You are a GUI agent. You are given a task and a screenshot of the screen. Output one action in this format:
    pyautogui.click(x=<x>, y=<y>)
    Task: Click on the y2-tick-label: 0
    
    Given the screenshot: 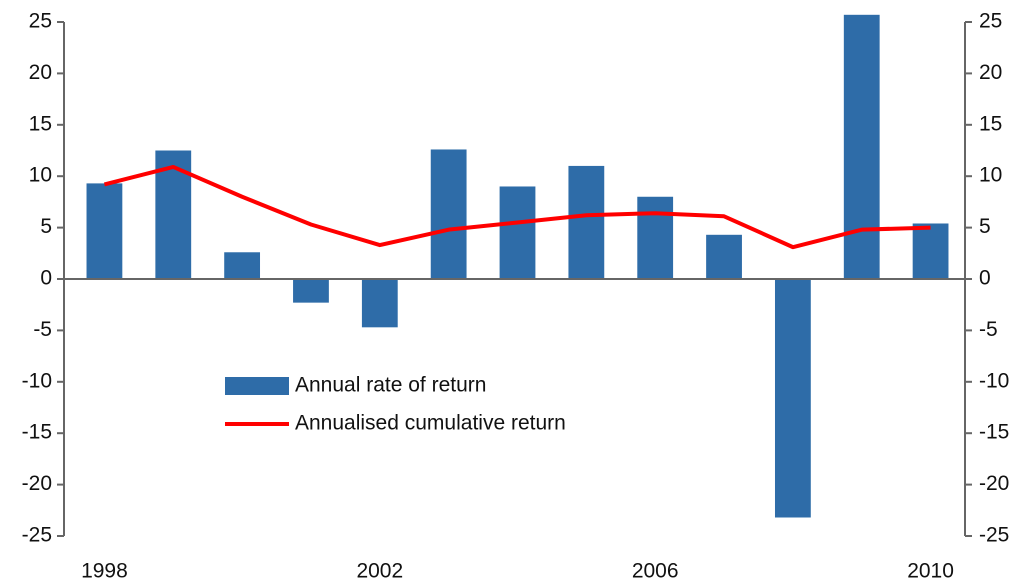 What is the action you would take?
    pyautogui.click(x=985, y=278)
    